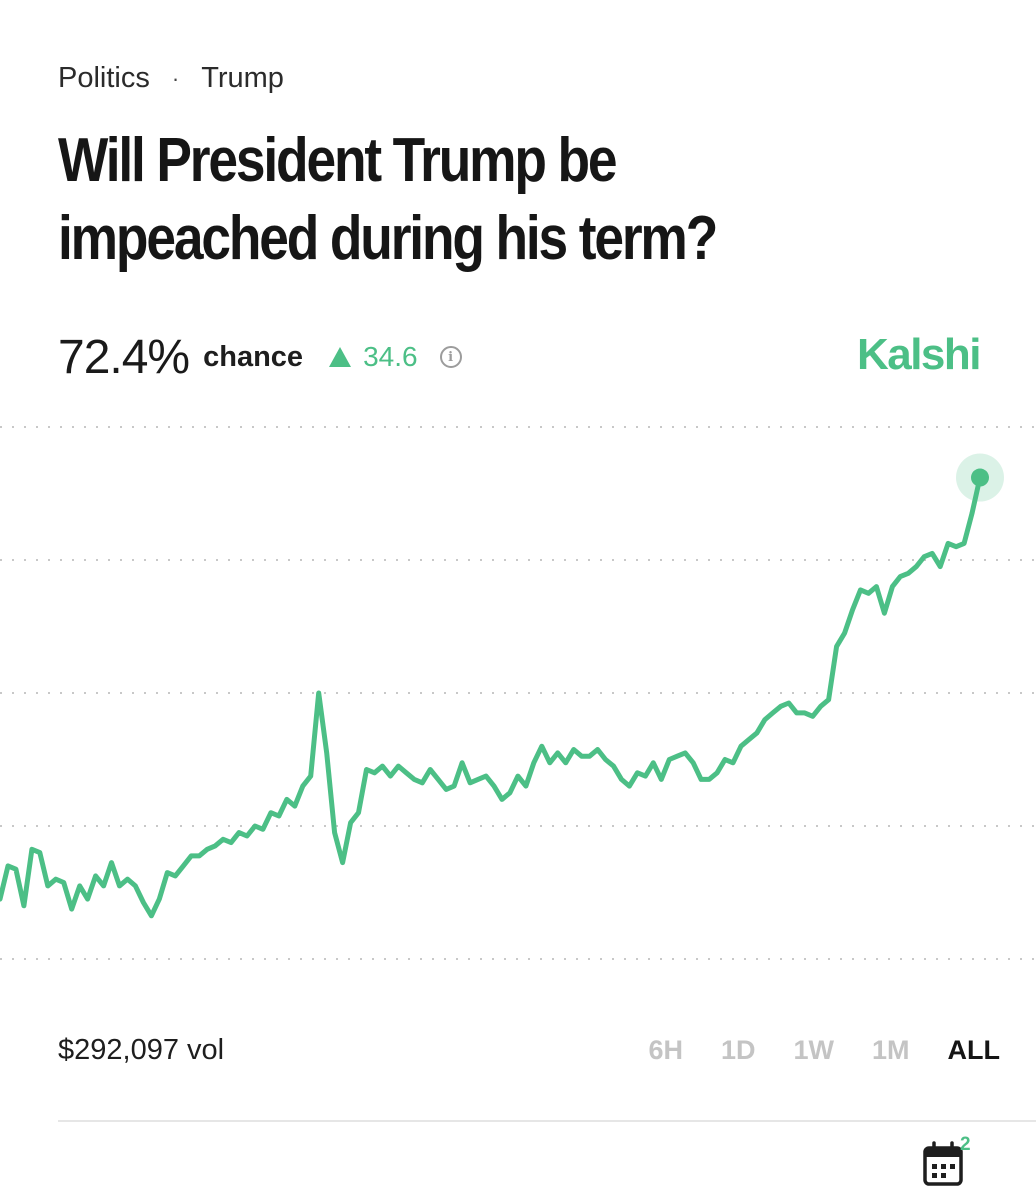 The height and width of the screenshot is (1200, 1036). Describe the element at coordinates (980, 477) in the screenshot. I see `last-point-marker` at that location.